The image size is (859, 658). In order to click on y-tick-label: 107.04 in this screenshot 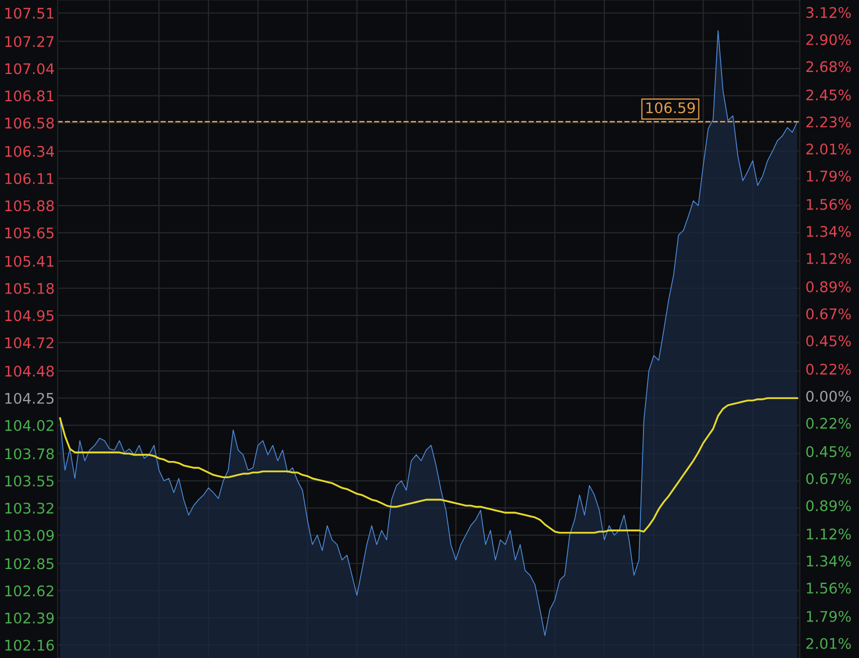, I will do `click(29, 68)`.